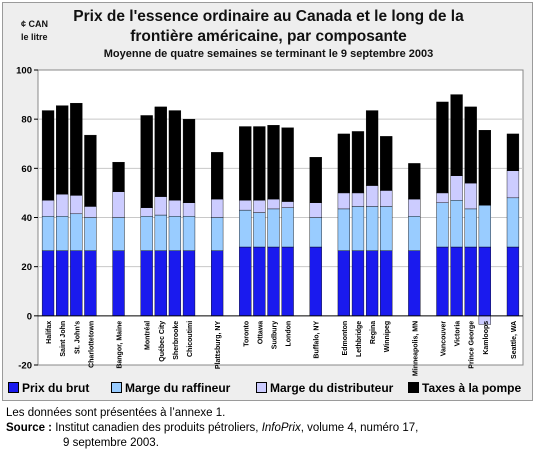  I want to click on y-tick-label: 100, so click(24, 71).